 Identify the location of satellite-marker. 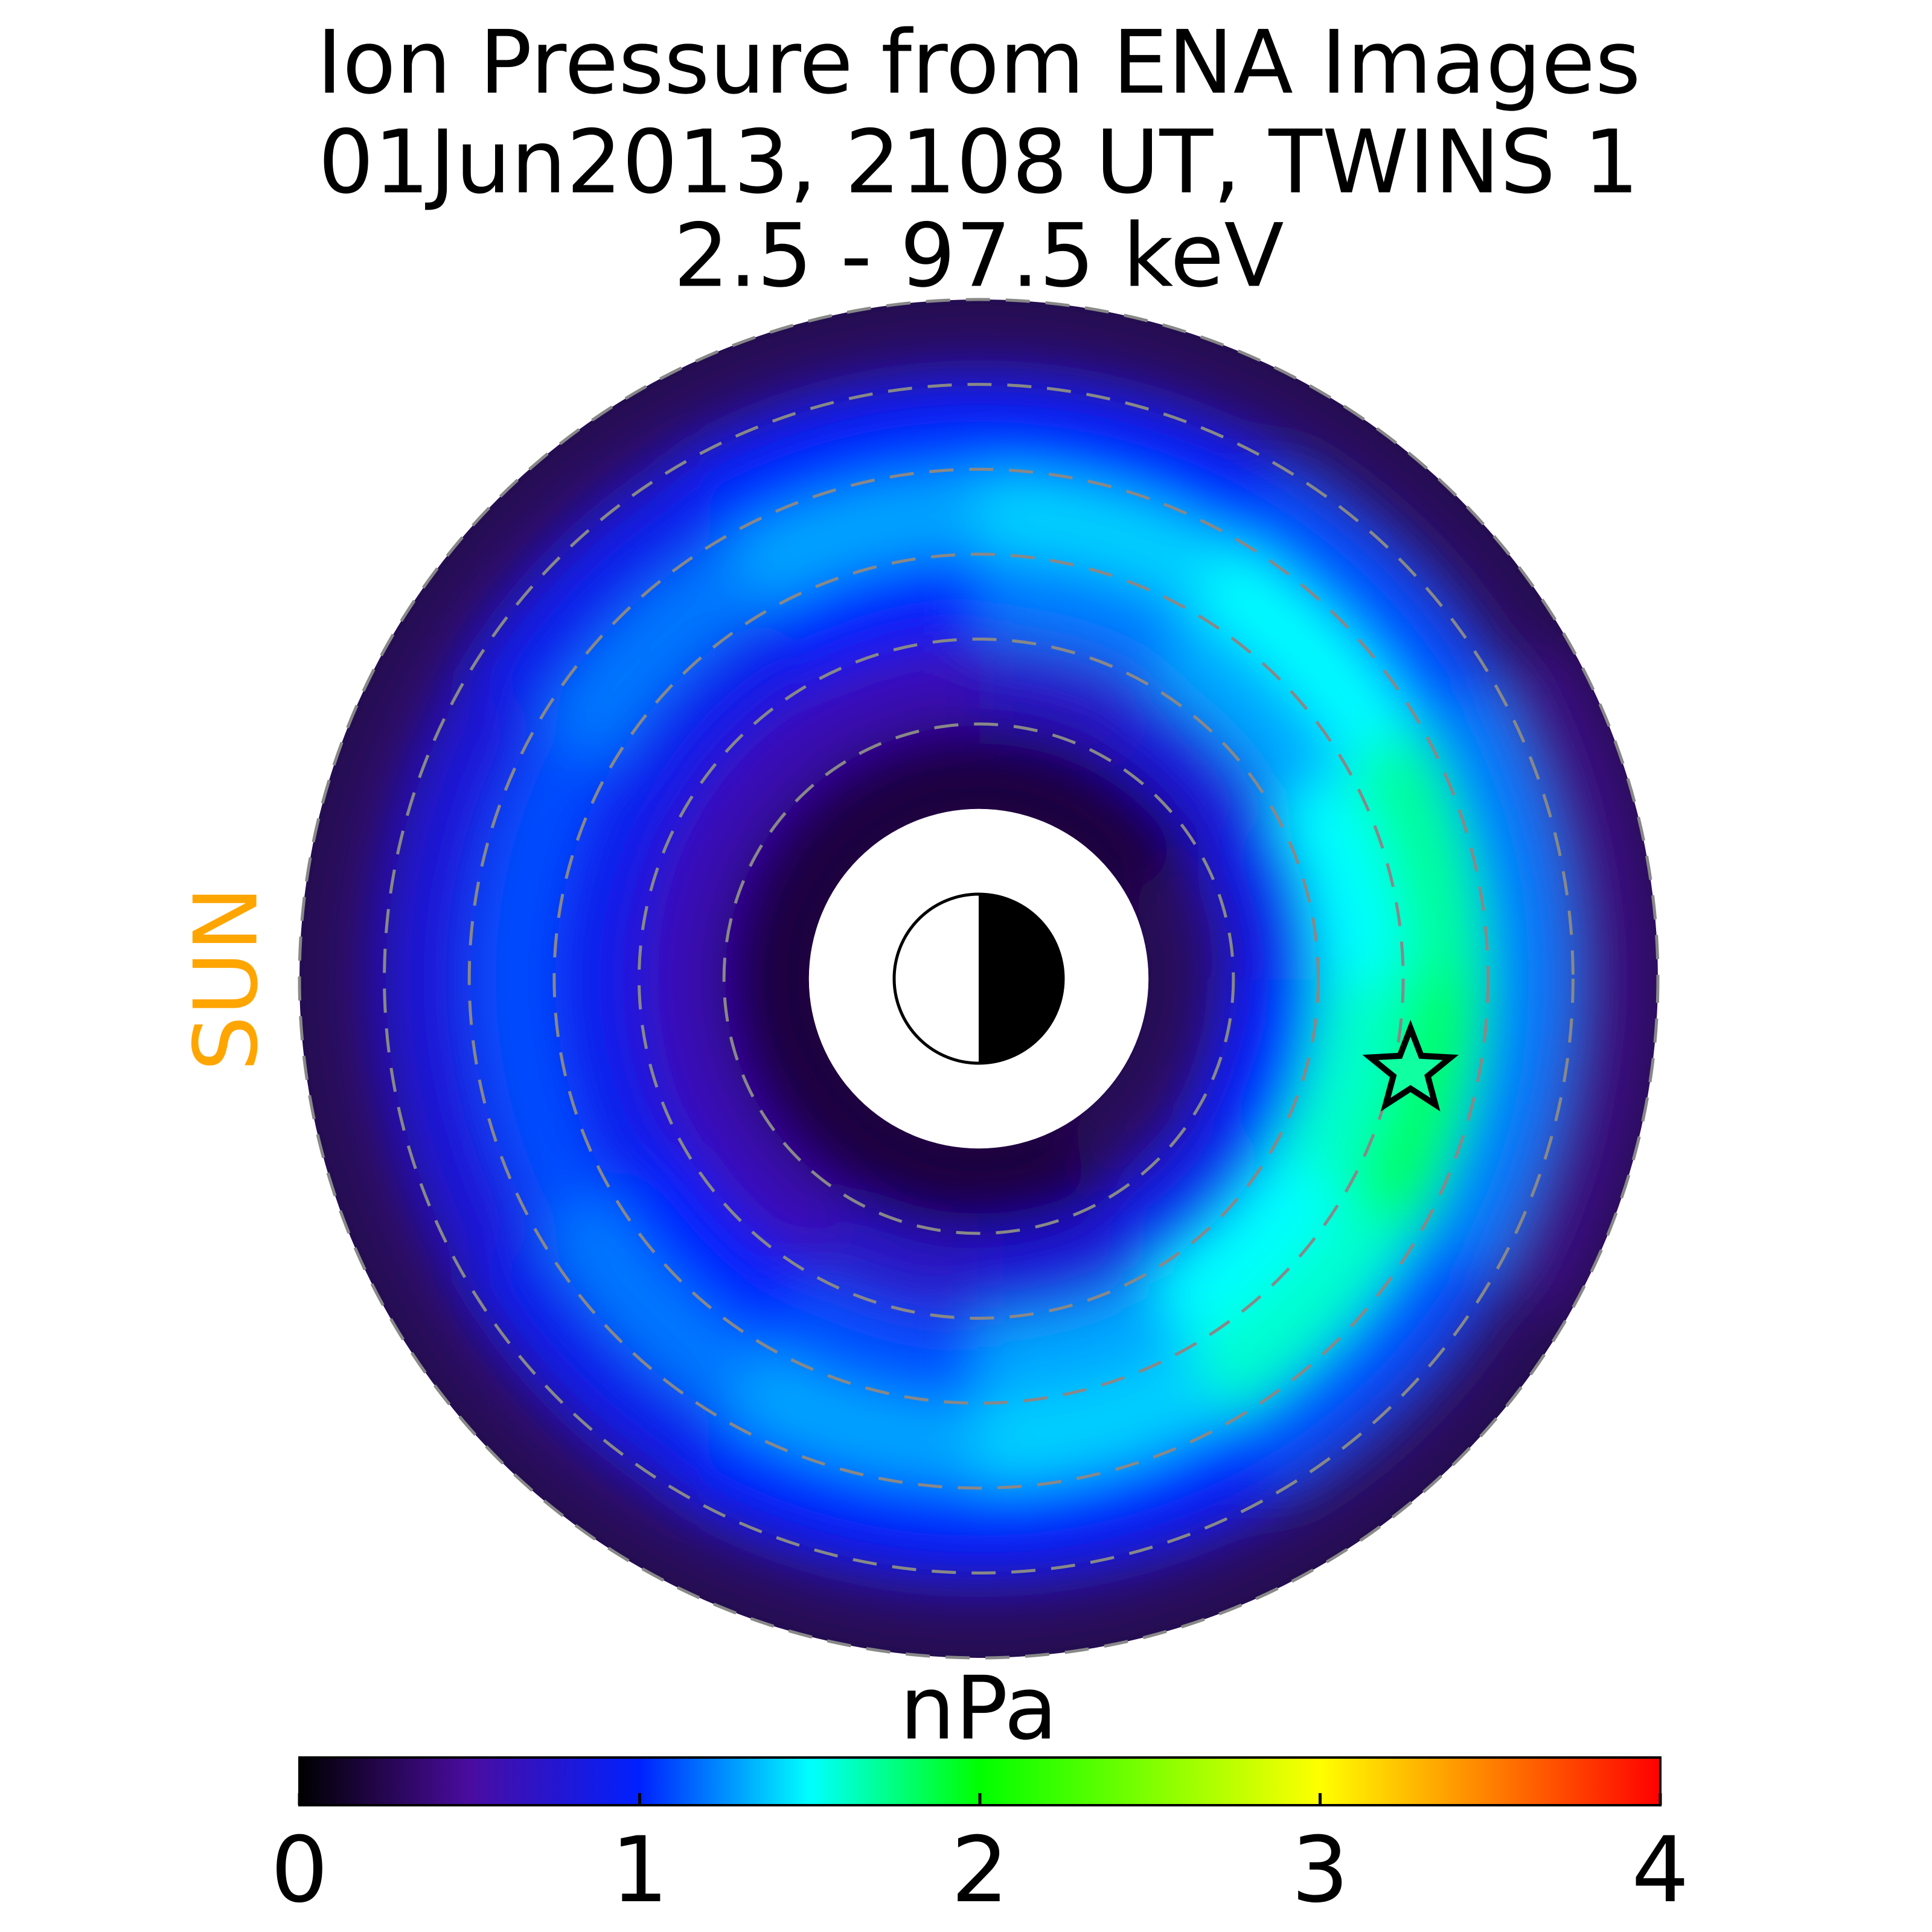
(1410, 1066).